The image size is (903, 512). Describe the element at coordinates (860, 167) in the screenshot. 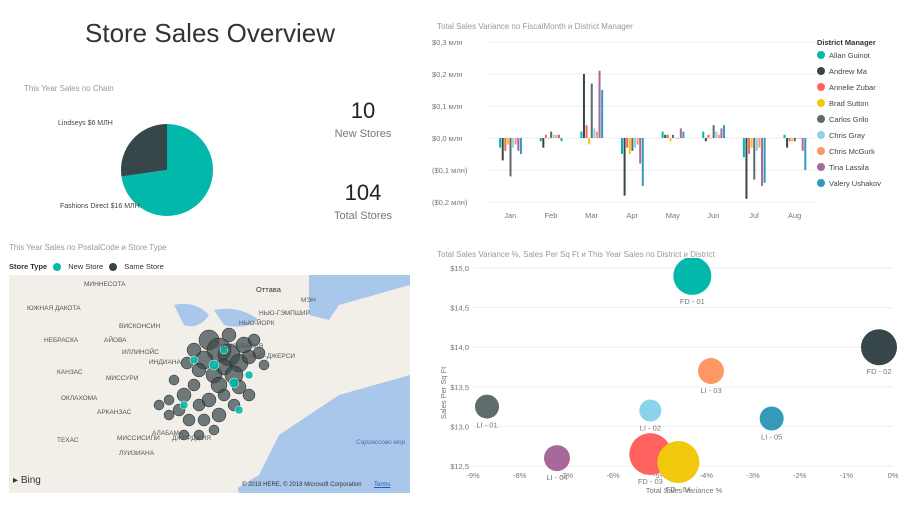

I see `legend-item: Tina Lassila` at that location.